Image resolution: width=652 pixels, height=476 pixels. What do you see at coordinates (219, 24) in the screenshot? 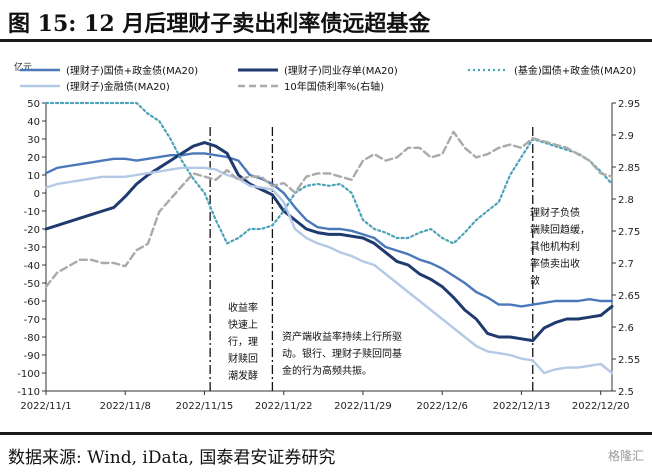
I see `figure-title: 图 15: 12 月后理财子卖出利率债远超基金` at bounding box center [219, 24].